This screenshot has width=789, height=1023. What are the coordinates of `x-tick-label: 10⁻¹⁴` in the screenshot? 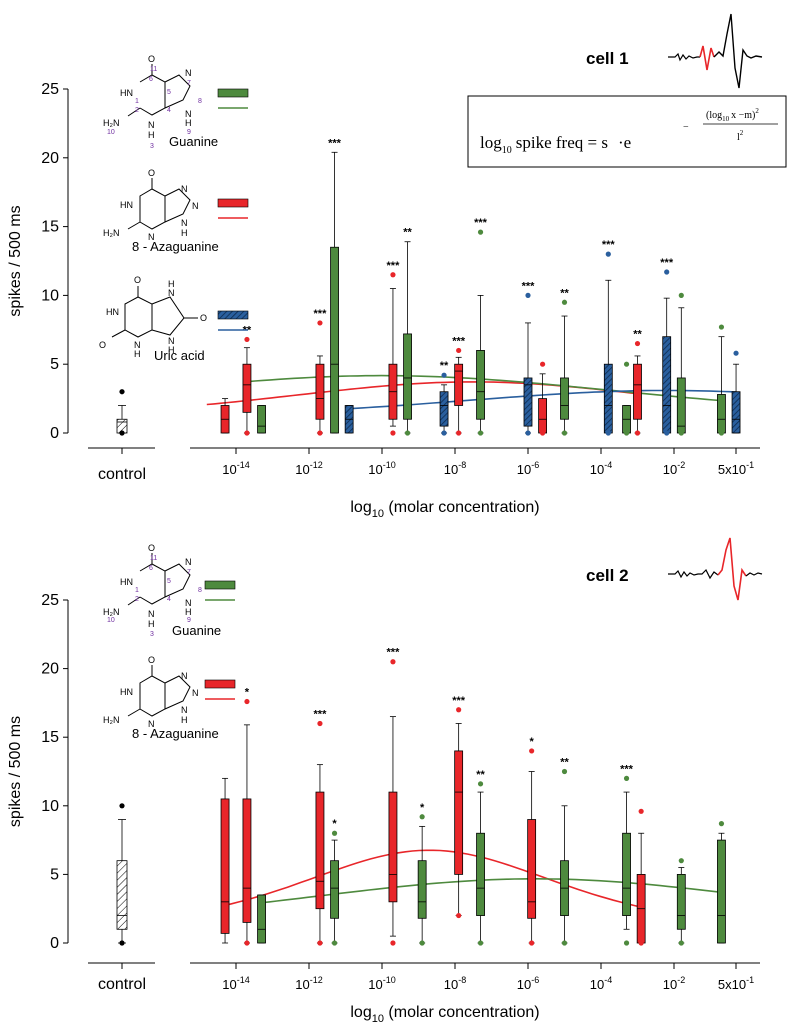 It's located at (235, 983).